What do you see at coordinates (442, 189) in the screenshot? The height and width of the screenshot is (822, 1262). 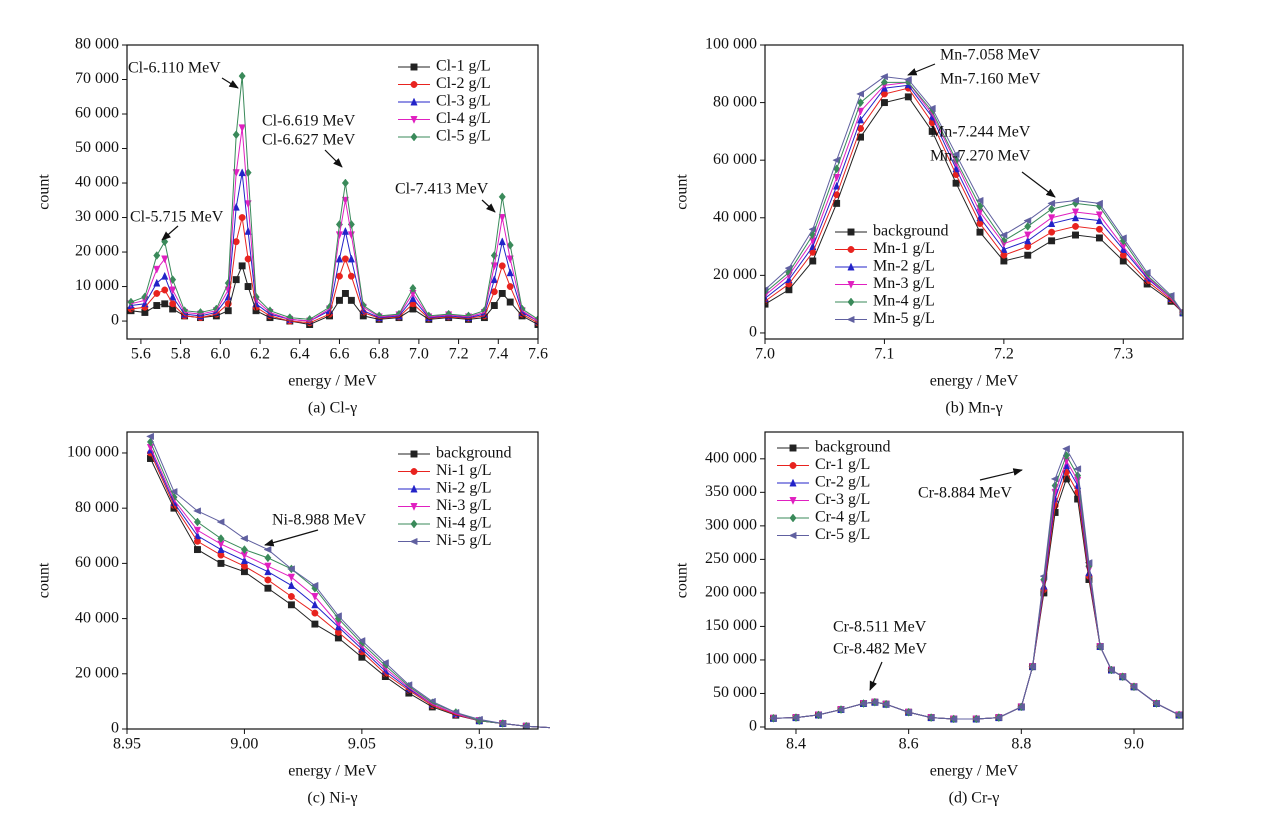 I see `annotation: Cl-7.413 MeV` at bounding box center [442, 189].